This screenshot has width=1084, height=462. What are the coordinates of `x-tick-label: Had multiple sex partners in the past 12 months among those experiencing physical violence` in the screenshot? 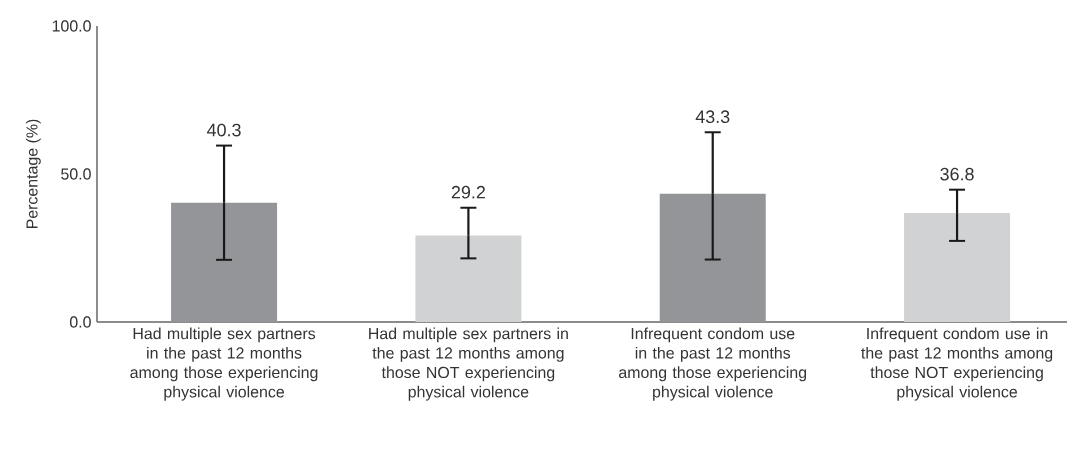 It's located at (224, 364).